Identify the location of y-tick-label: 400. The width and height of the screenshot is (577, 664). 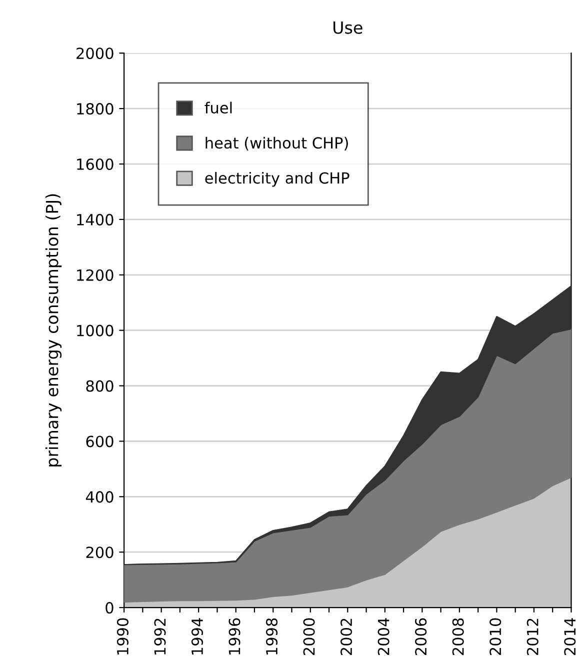
(100, 497).